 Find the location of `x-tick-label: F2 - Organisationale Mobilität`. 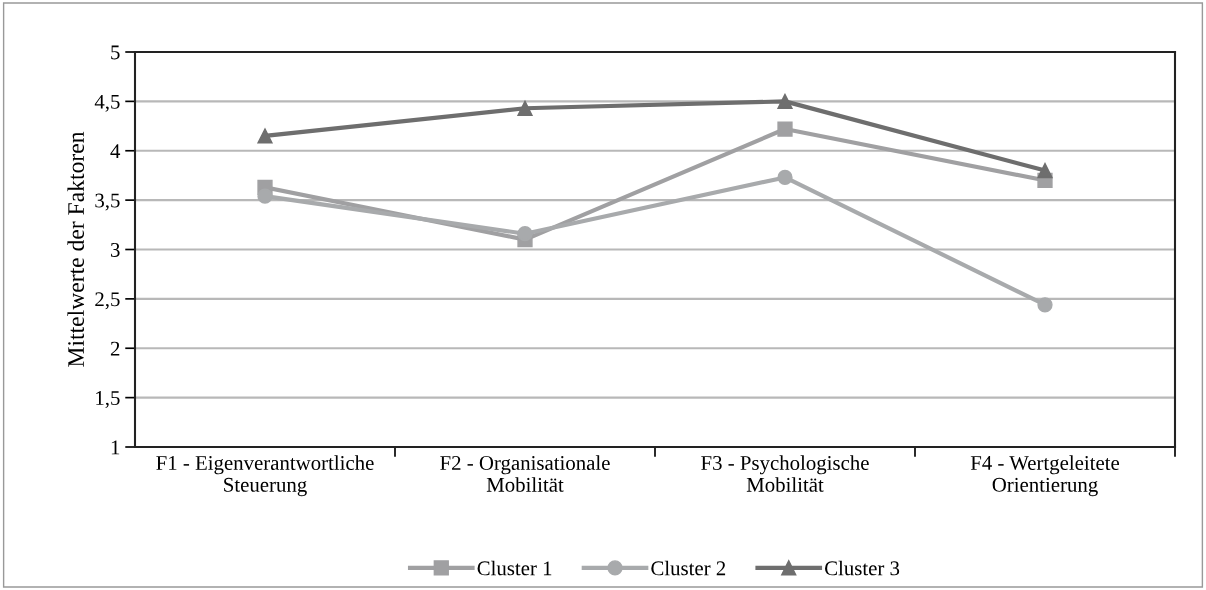

x-tick-label: F2 - Organisationale Mobilität is located at coordinates (525, 473).